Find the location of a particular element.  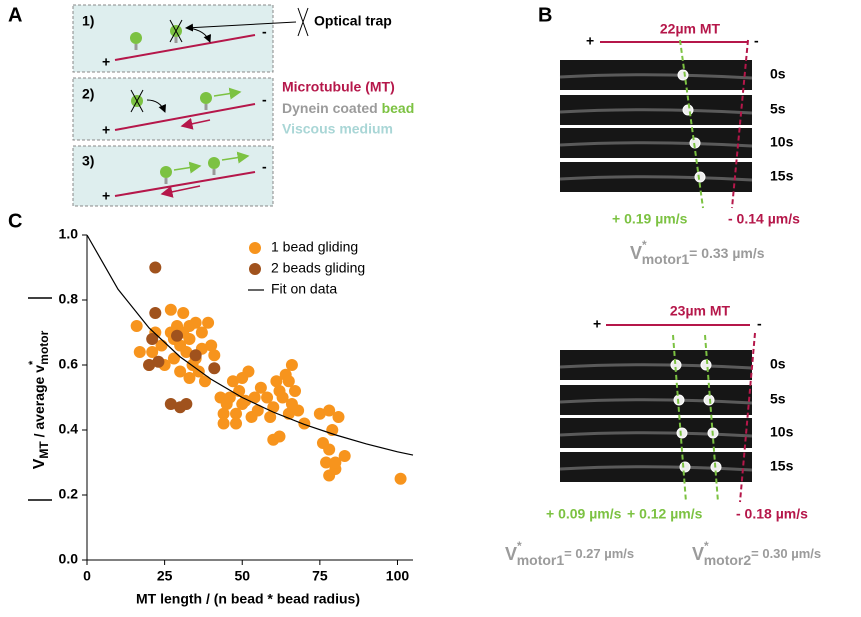

fit-line is located at coordinates (250, 345).